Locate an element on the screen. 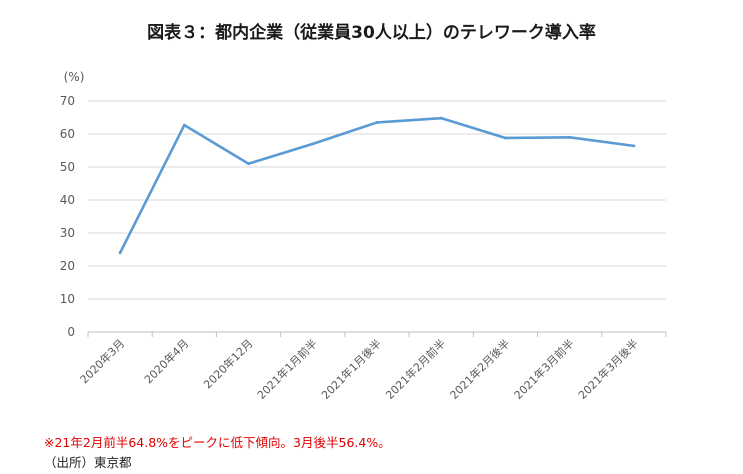  y-tick-label: 0 is located at coordinates (71, 332).